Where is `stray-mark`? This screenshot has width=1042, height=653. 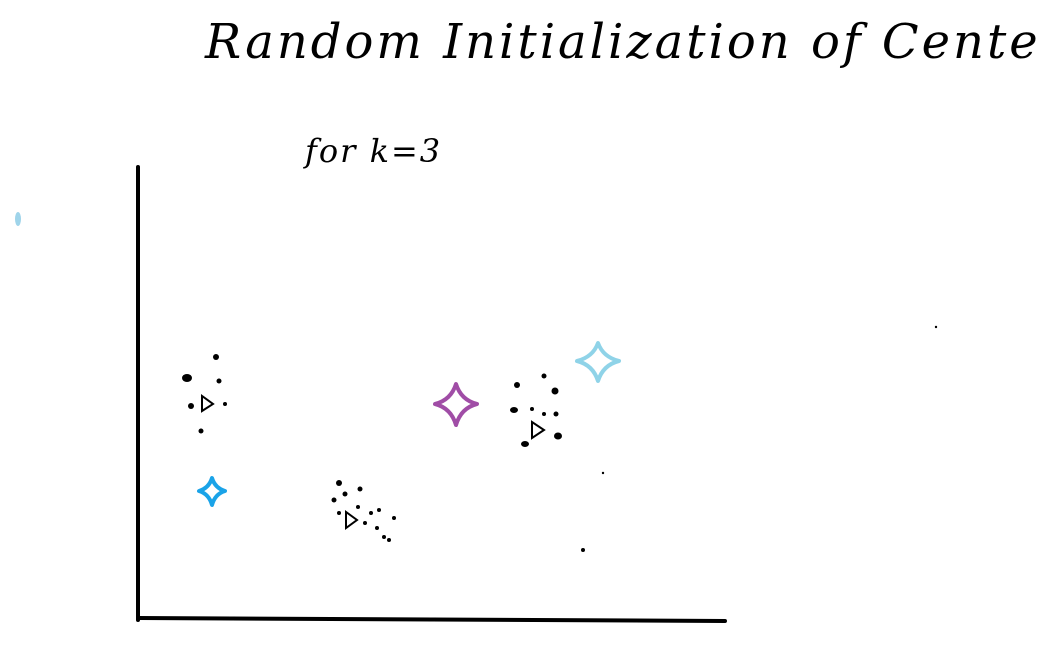 stray-mark is located at coordinates (18, 219).